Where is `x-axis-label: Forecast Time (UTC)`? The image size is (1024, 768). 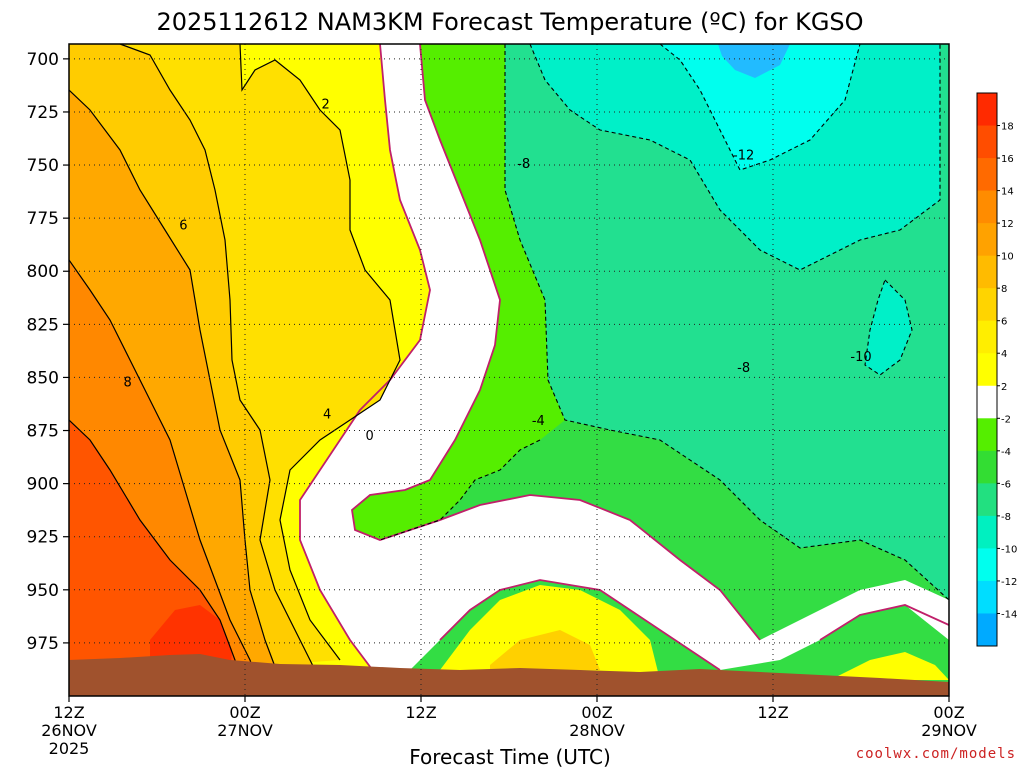
x-axis-label: Forecast Time (UTC) is located at coordinates (510, 756).